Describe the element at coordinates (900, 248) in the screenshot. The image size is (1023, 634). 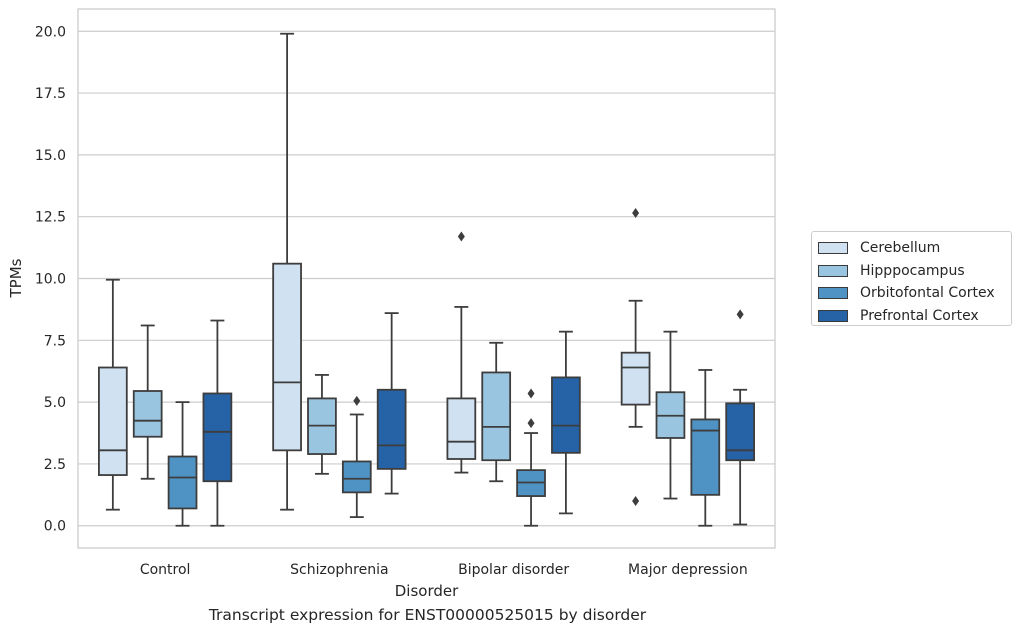
I see `legend-label: Cerebellum` at that location.